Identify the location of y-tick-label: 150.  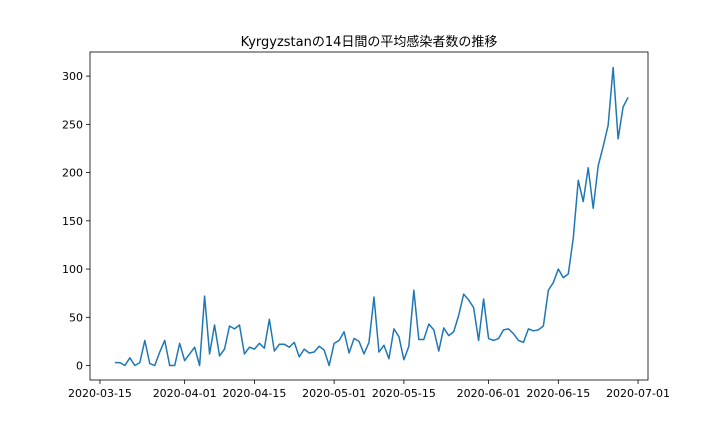
(72, 221).